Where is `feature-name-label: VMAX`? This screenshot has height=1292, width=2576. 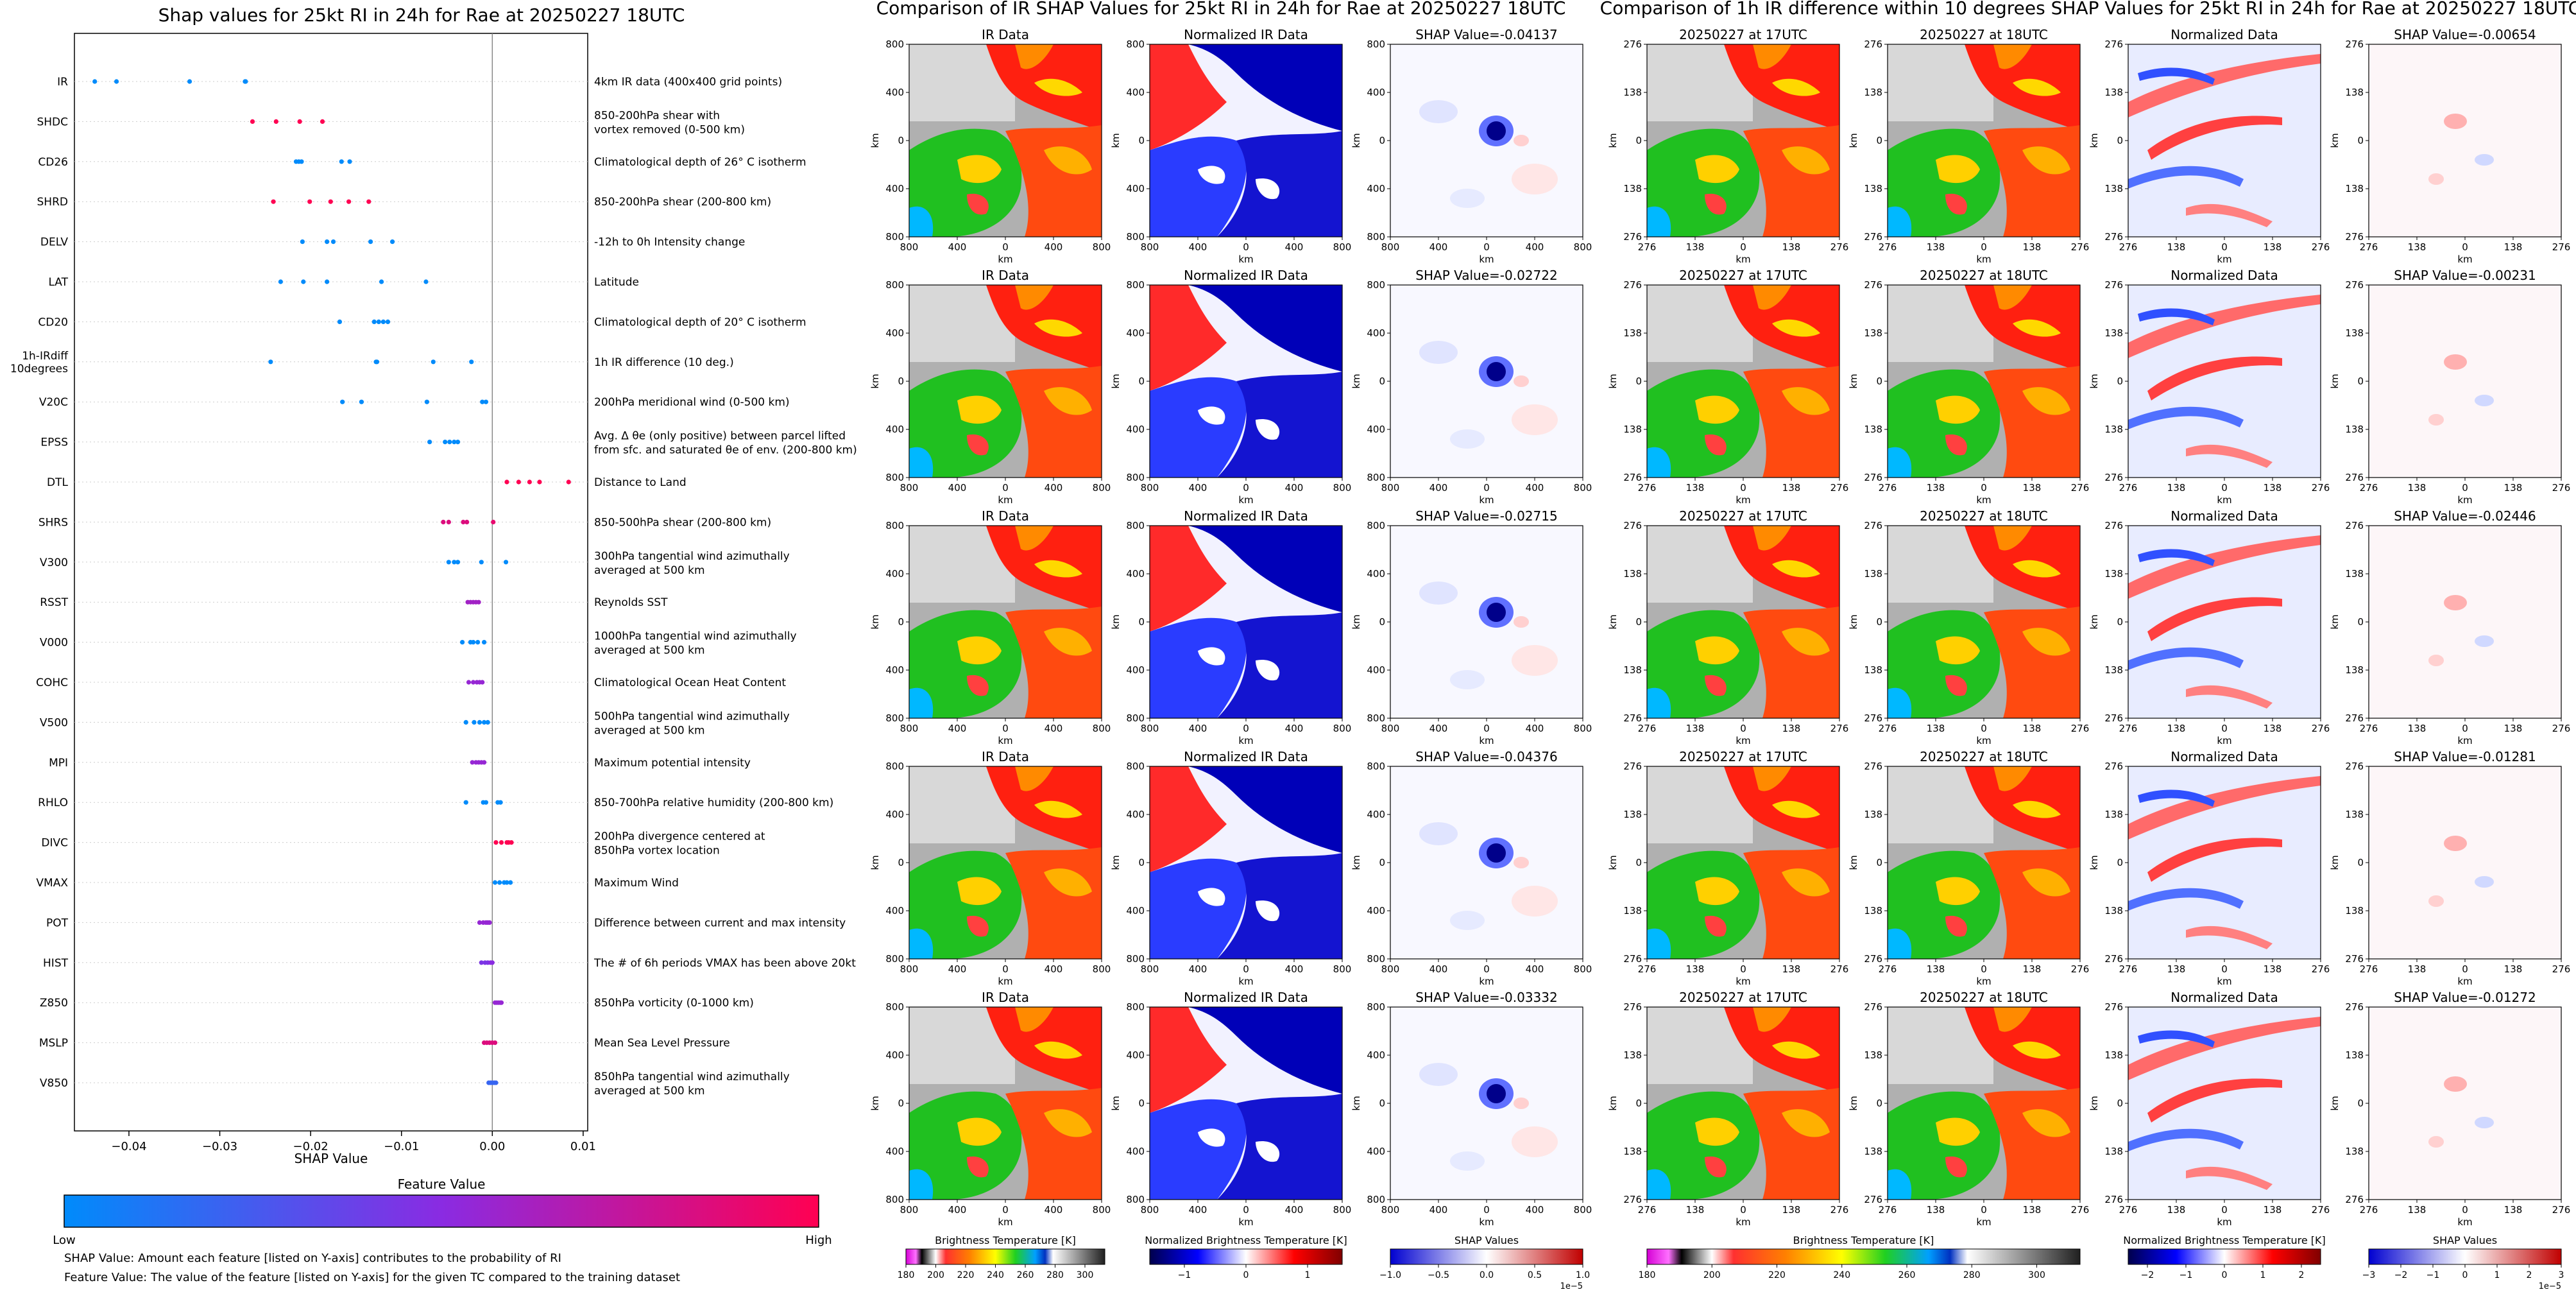 feature-name-label: VMAX is located at coordinates (52, 883).